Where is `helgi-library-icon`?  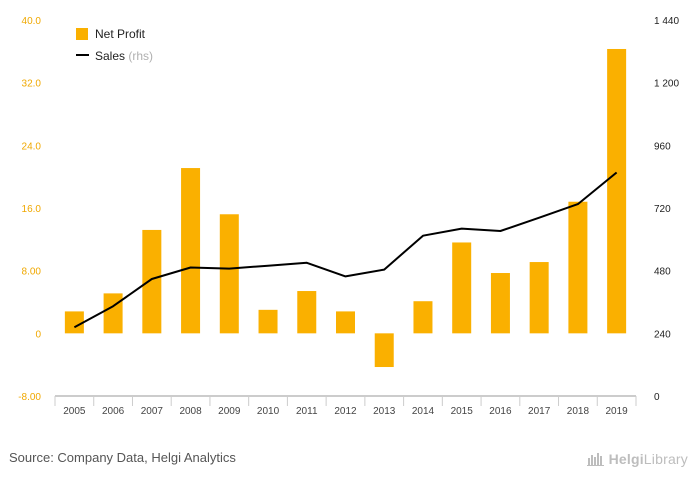
helgi-library-icon is located at coordinates (595, 459).